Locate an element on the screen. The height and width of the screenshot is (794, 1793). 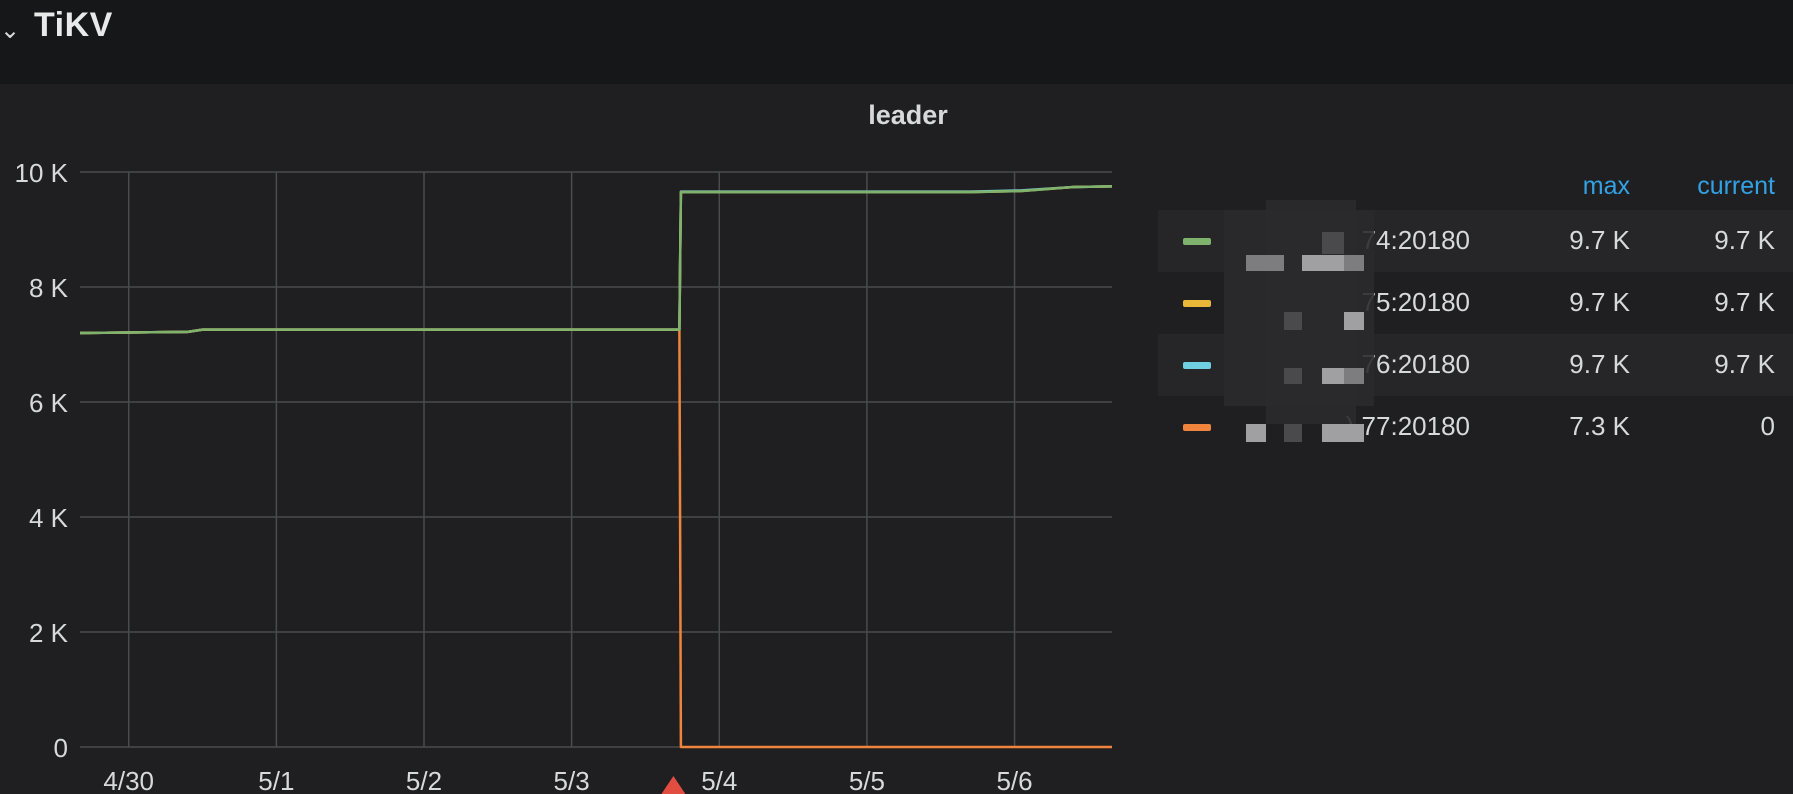
row-title: TiKV is located at coordinates (73, 25).